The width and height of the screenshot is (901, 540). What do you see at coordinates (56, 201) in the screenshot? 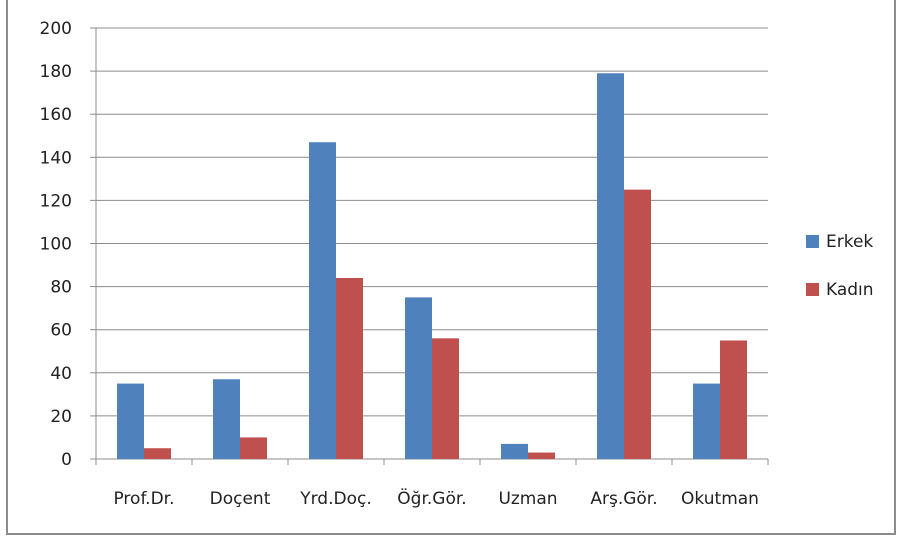
I see `y-tick-label-120: 120` at bounding box center [56, 201].